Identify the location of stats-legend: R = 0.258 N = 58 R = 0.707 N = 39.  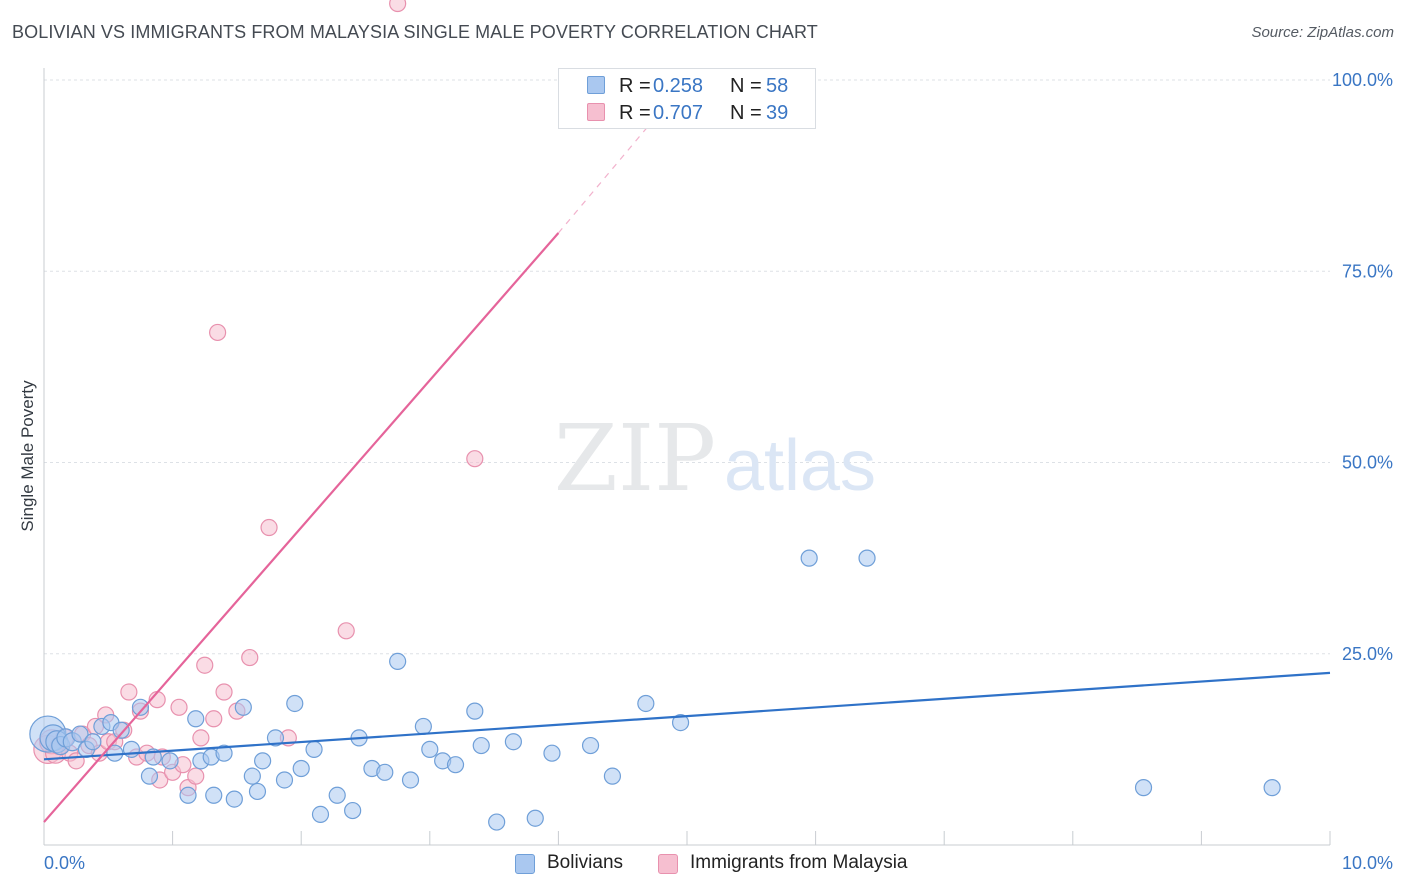
(687, 98).